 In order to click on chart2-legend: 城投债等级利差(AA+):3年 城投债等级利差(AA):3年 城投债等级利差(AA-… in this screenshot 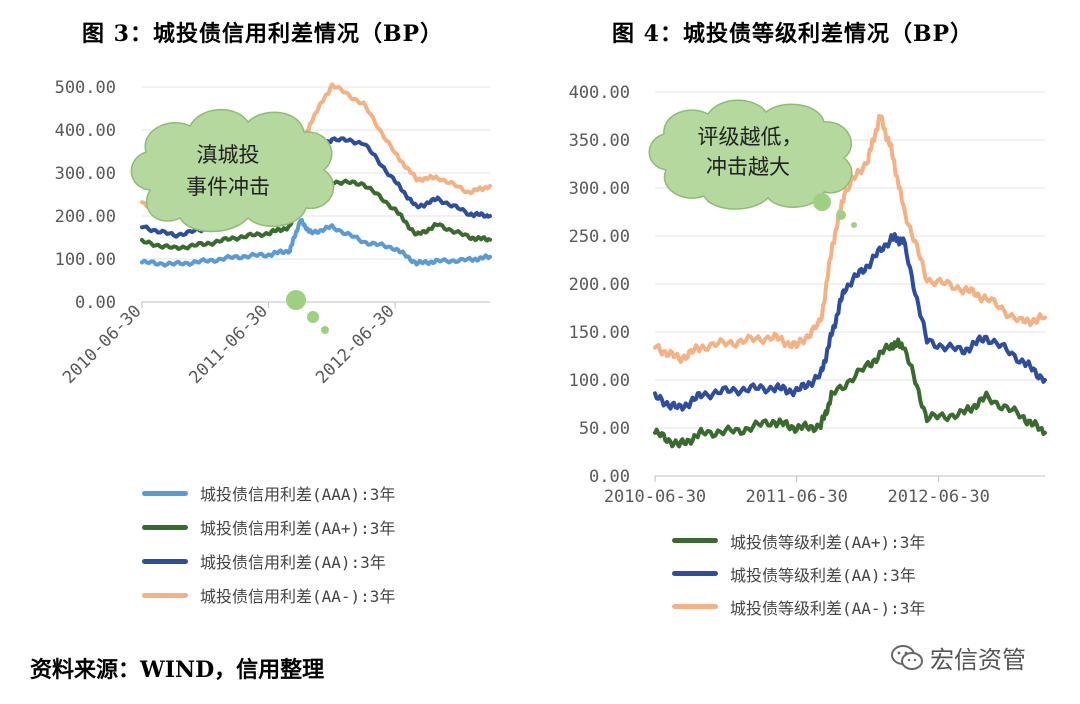, I will do `click(798, 573)`.